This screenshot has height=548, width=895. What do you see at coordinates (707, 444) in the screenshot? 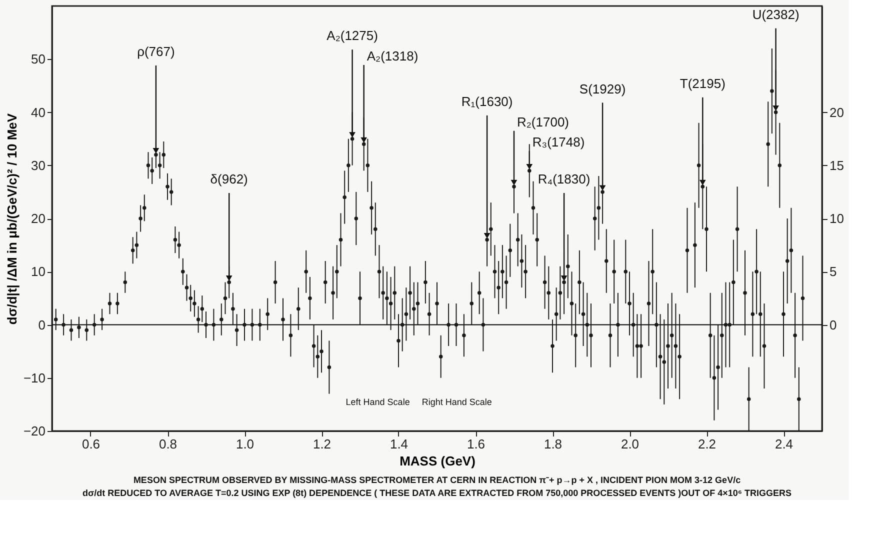
I see `x-tick-label: 2.2` at bounding box center [707, 444].